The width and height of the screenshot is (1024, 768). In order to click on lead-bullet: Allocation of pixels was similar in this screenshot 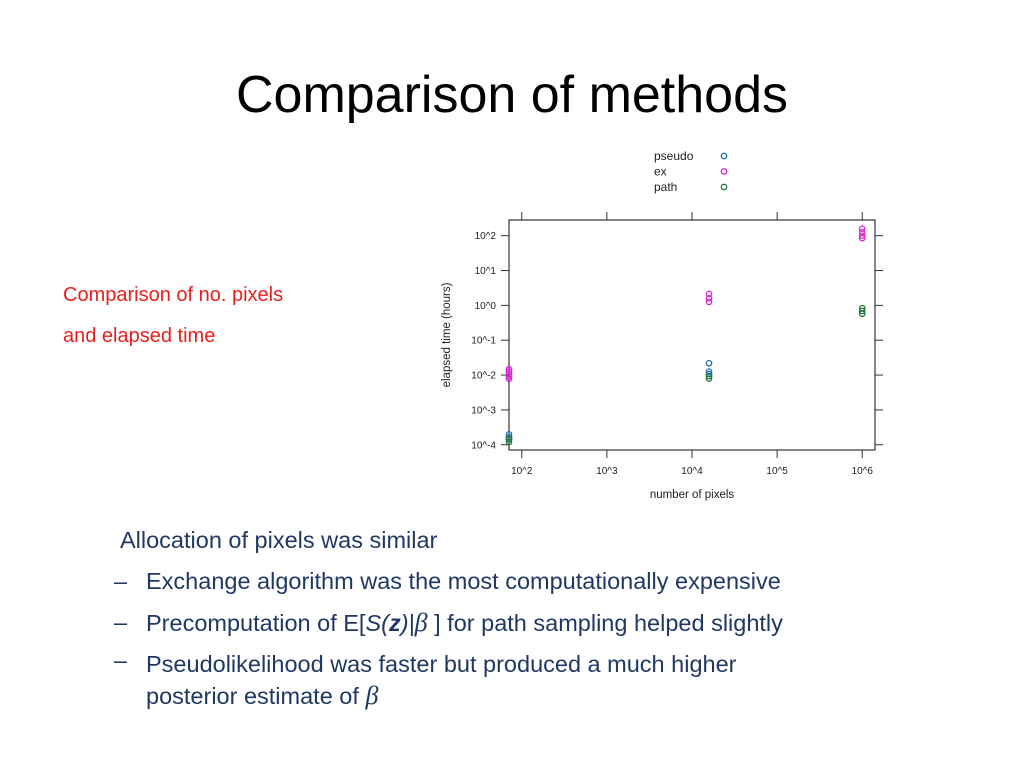, I will do `click(279, 540)`.